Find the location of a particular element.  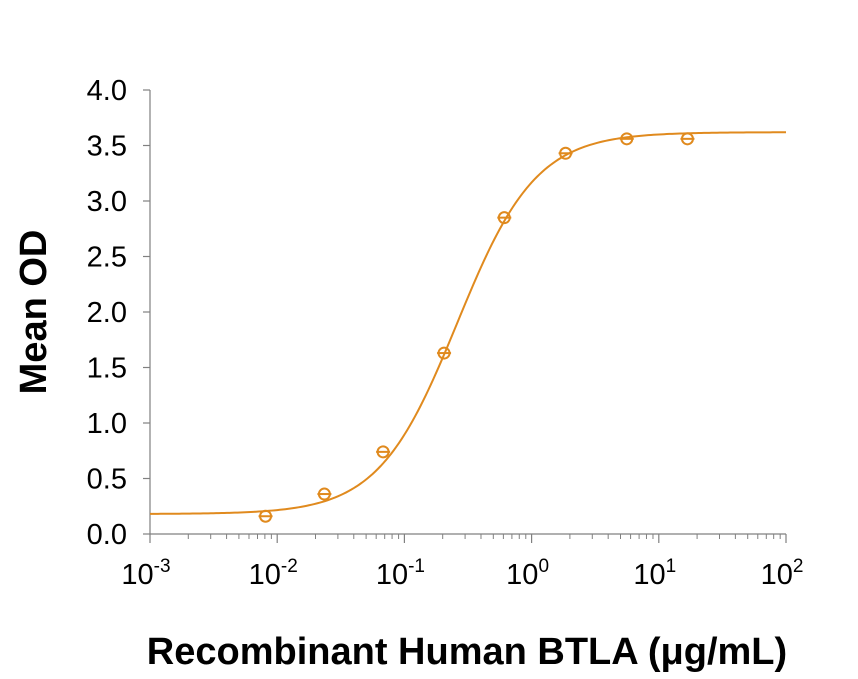

x-axis-ticks: 10⁻³ 10⁻² 10⁻¹ 10⁰ 10¹ 10² is located at coordinates (462, 562).